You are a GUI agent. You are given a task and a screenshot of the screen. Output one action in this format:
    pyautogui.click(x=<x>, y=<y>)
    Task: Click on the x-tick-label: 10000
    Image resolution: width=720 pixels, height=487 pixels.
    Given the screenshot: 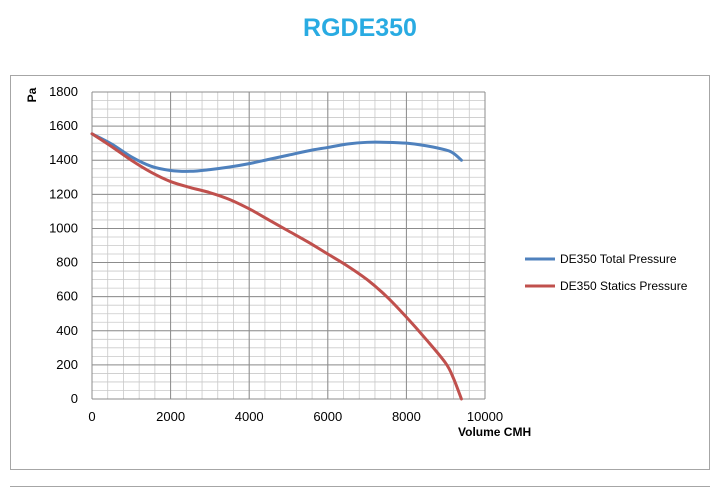 What is the action you would take?
    pyautogui.click(x=485, y=416)
    